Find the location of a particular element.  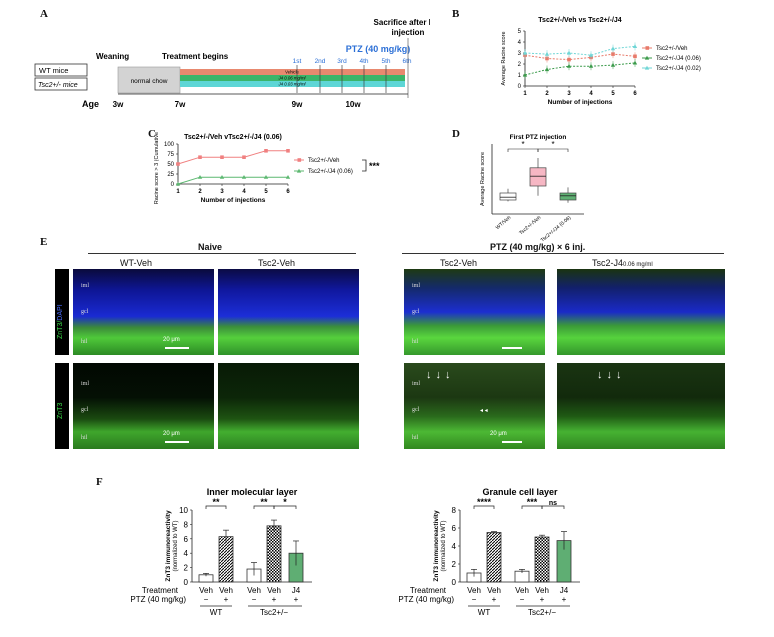

row1-tag-dapi: DAPI is located at coordinates (60, 312).